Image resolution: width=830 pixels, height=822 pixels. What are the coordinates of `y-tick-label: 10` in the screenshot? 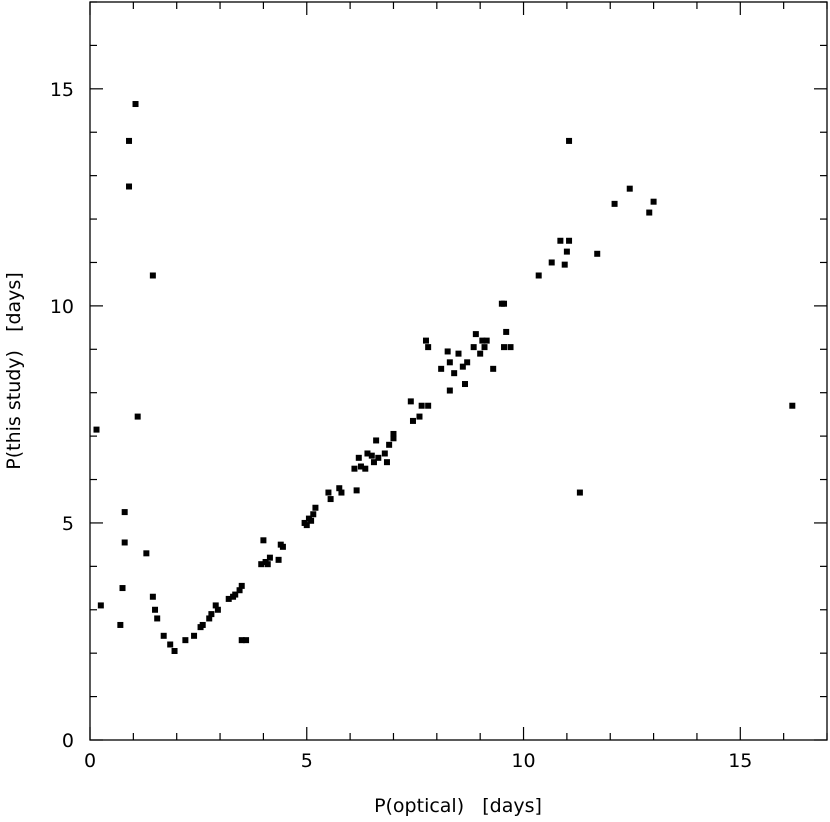 It's located at (62, 307).